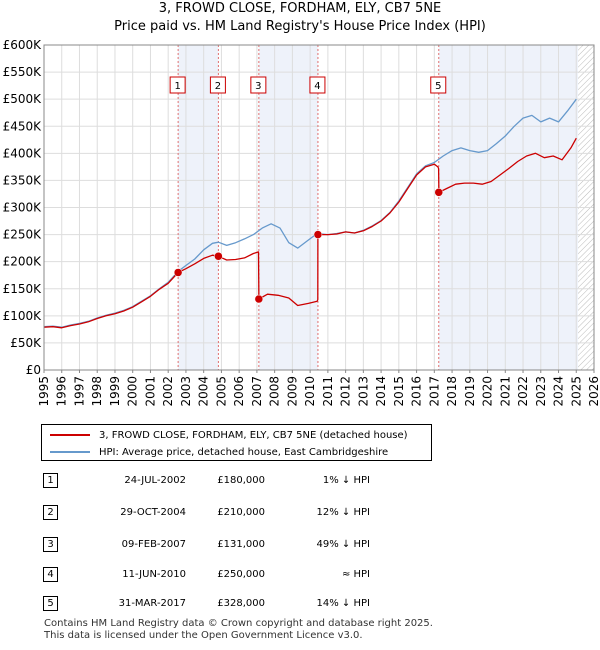 This screenshot has height=650, width=600. Describe the element at coordinates (355, 574) in the screenshot. I see `sale-hpi-comparison: ≈ HPI` at that location.